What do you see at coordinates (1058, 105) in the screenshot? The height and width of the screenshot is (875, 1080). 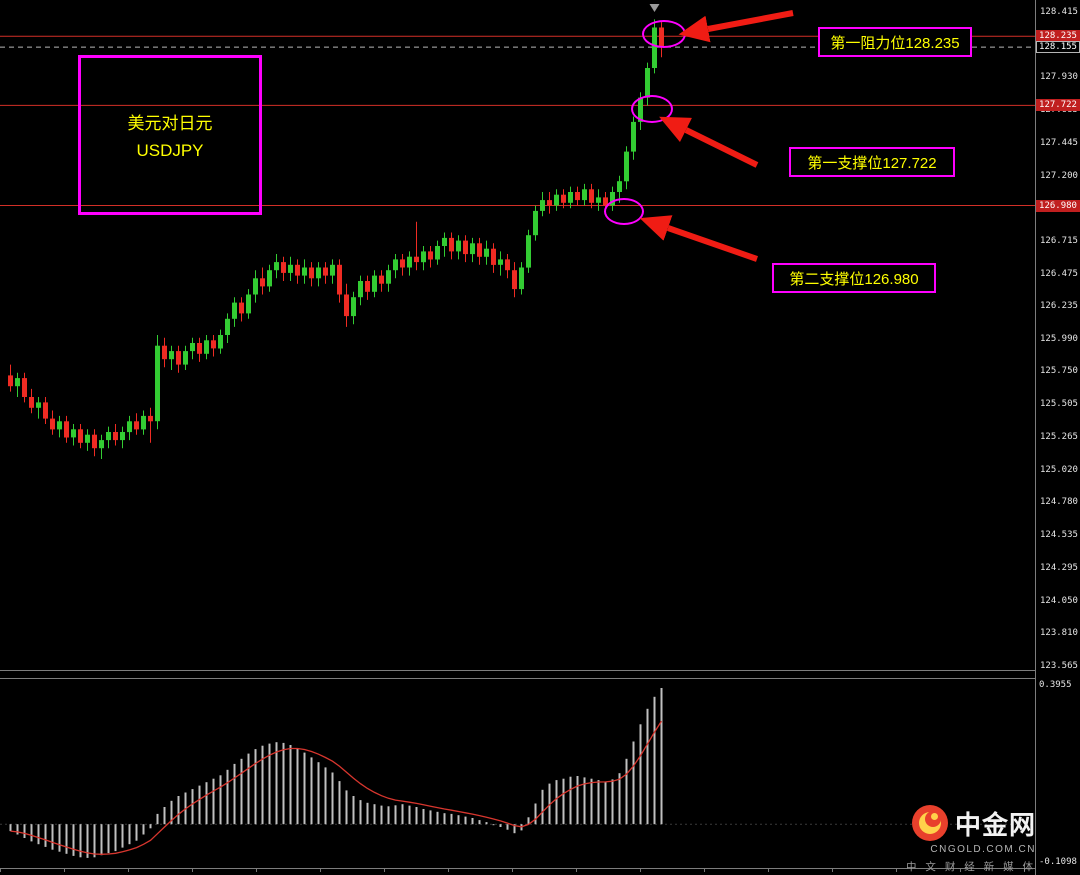 I see `price-tag-support-1: 127.722` at bounding box center [1058, 105].